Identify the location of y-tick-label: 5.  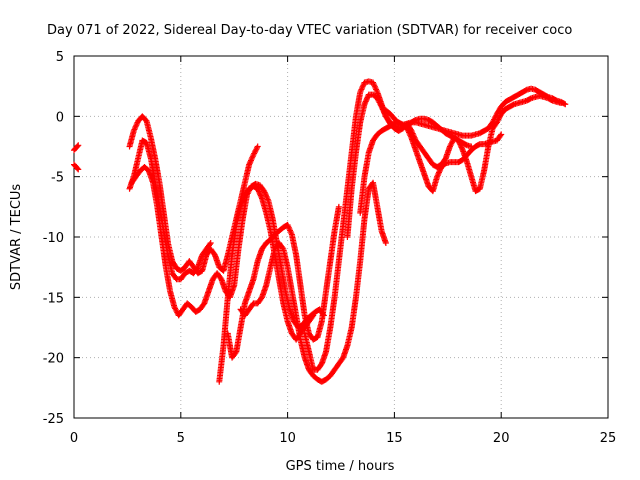
(60, 57).